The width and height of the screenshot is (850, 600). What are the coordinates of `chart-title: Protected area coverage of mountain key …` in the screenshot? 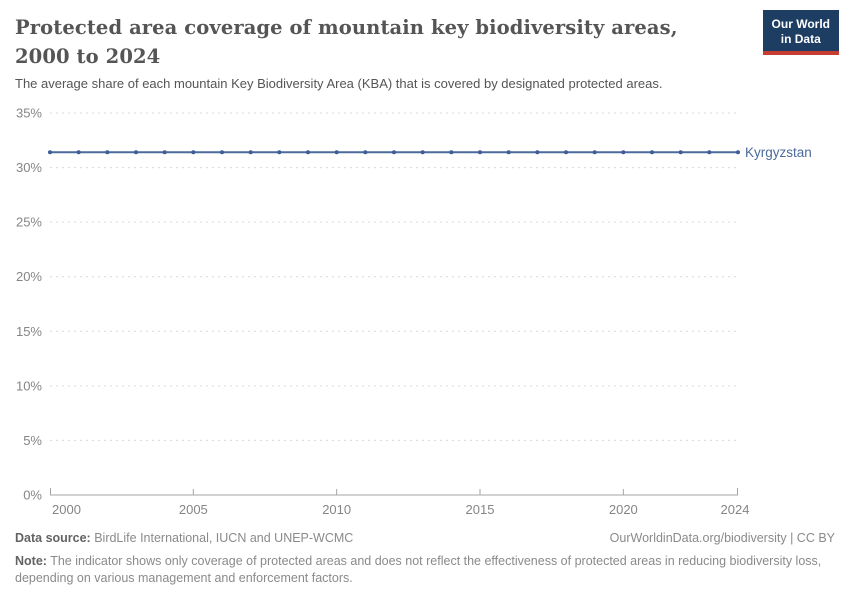 It's located at (346, 42).